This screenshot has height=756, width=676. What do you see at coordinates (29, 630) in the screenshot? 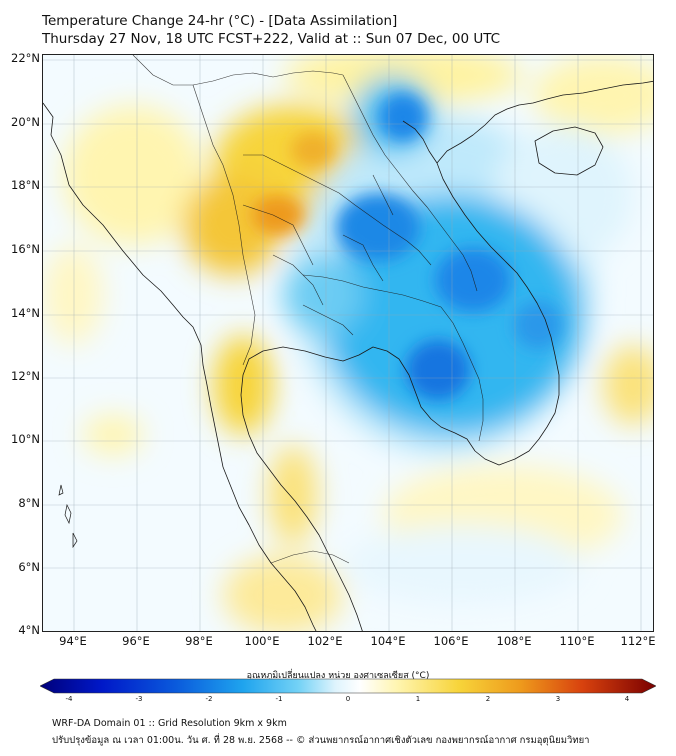
I see `lat-label-4N: 4°N` at bounding box center [29, 630].